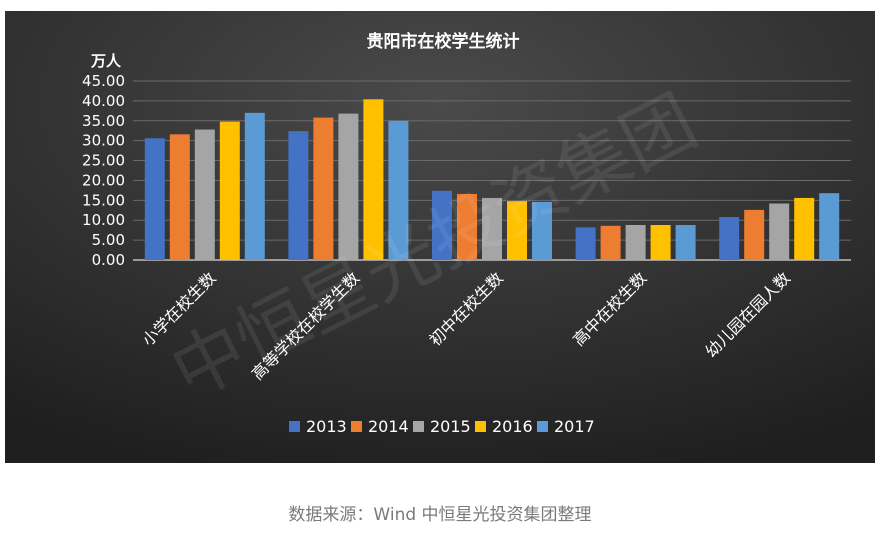 The width and height of the screenshot is (880, 538). I want to click on y-tick-label: 35.00, so click(103, 121).